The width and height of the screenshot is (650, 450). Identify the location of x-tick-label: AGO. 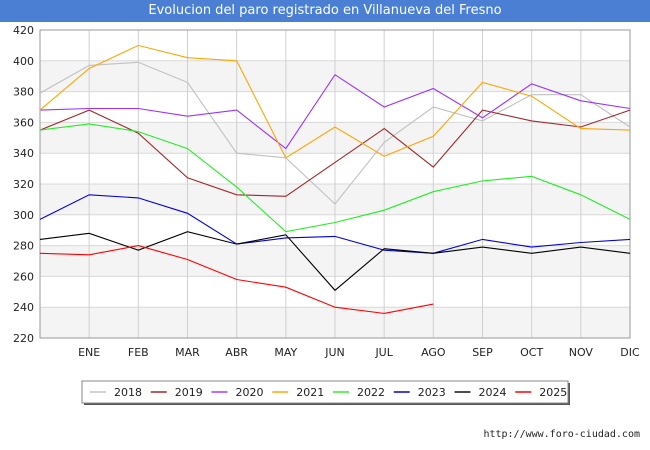
(433, 352).